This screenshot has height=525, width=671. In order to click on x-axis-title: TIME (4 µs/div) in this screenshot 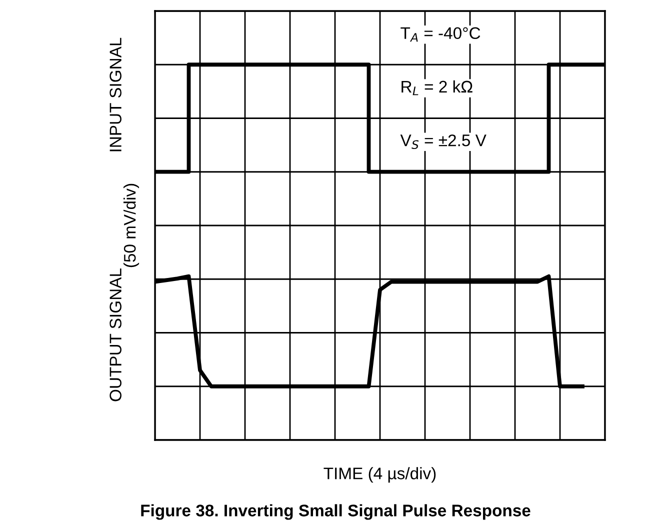, I will do `click(380, 475)`.